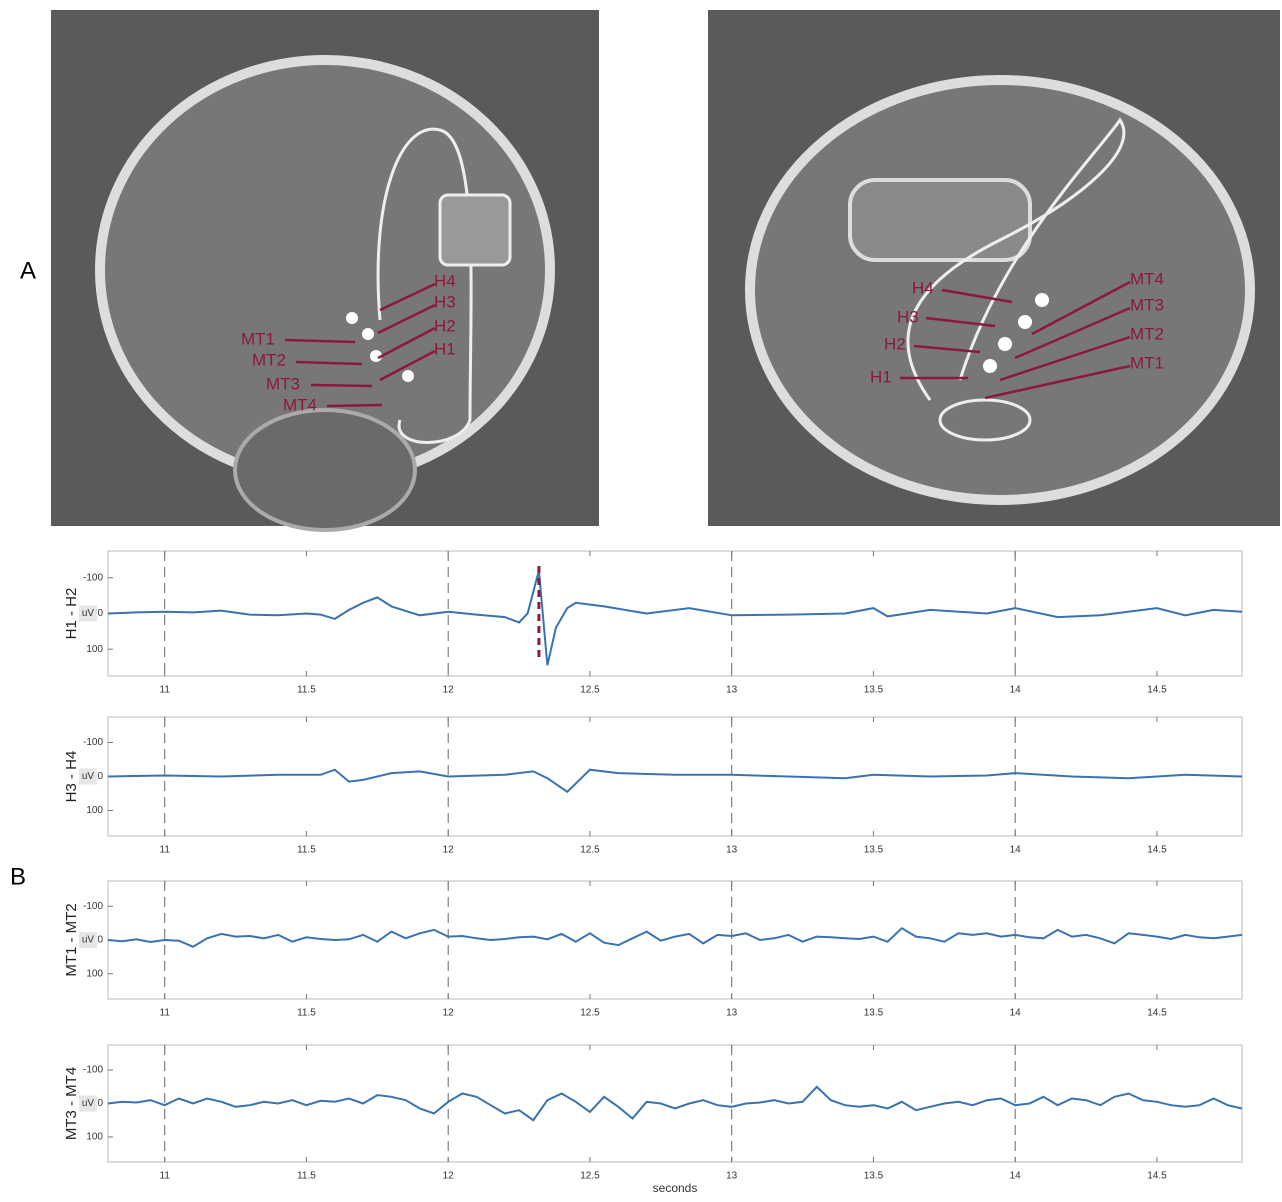  What do you see at coordinates (71, 1103) in the screenshot?
I see `y-axis-label: MT3 - MT4` at bounding box center [71, 1103].